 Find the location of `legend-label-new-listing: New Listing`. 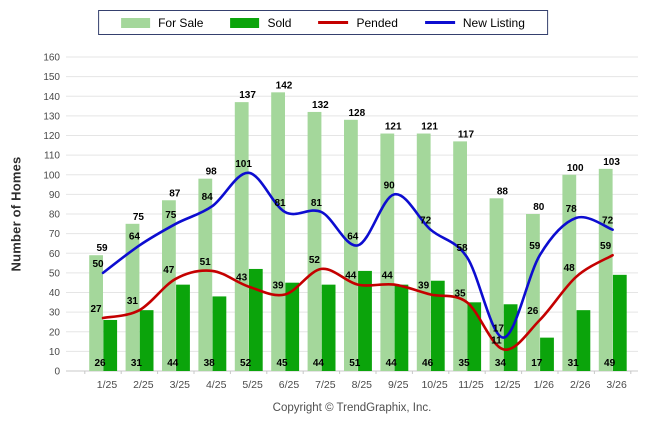

legend-label-new-listing: New Listing is located at coordinates (493, 22).